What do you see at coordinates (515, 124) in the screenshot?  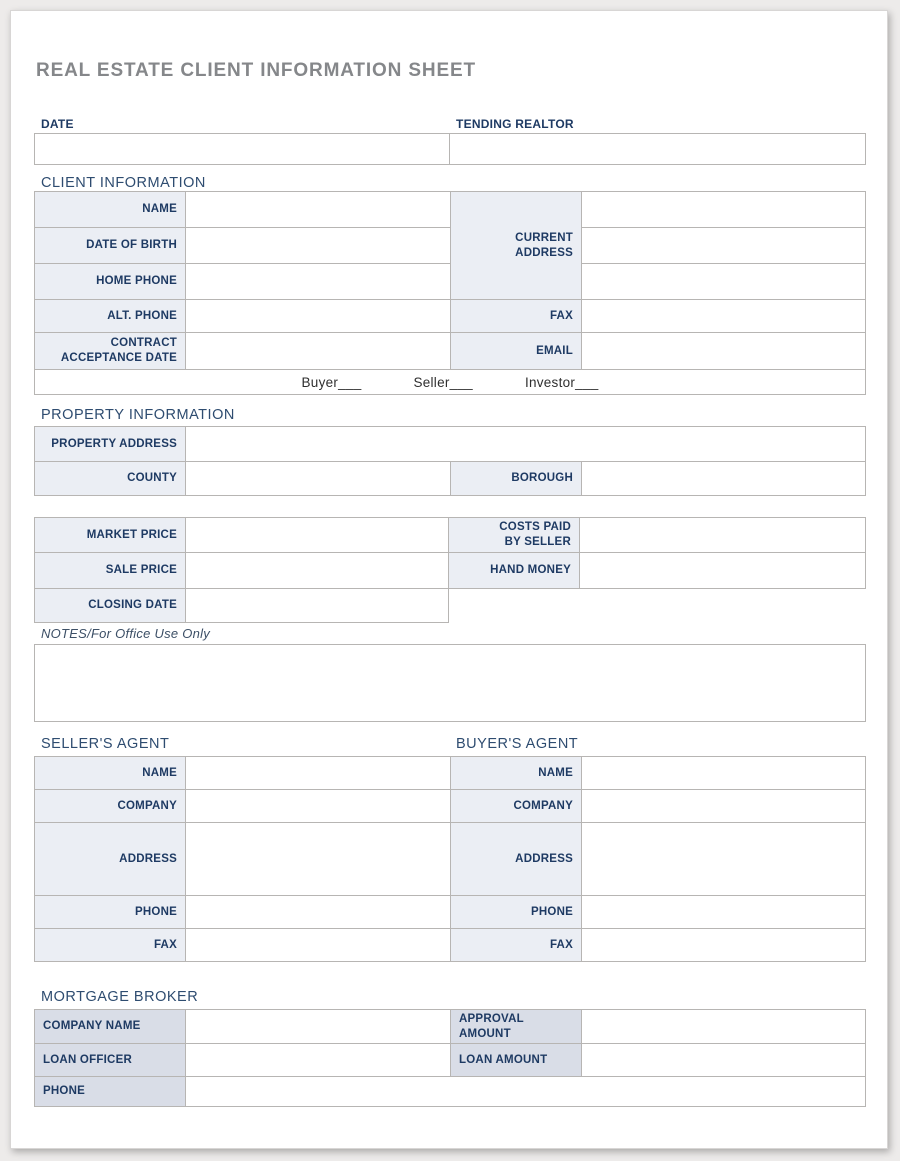 I see `tending-realtor-label: TENDING REALTOR` at bounding box center [515, 124].